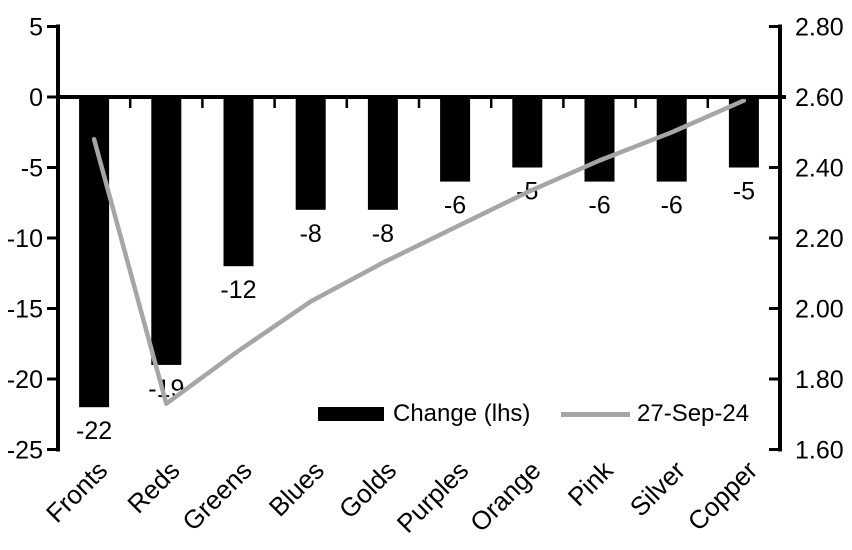 This screenshot has width=852, height=550. Describe the element at coordinates (505, 496) in the screenshot. I see `category-label: Orange` at that location.